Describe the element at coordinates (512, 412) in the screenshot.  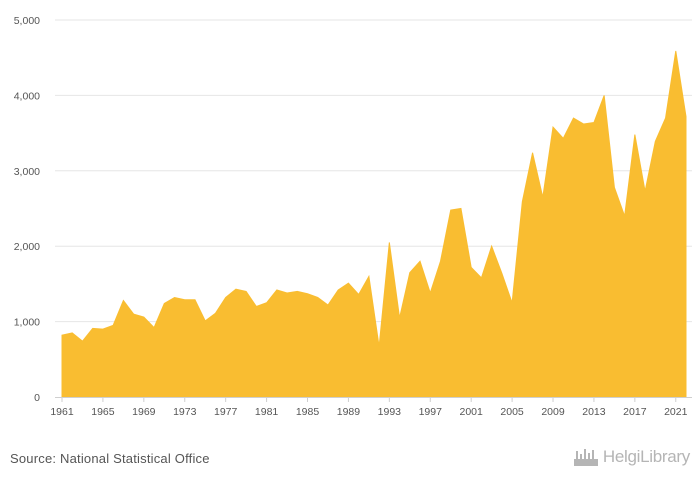
I see `x-tick-label: 2005` at that location.